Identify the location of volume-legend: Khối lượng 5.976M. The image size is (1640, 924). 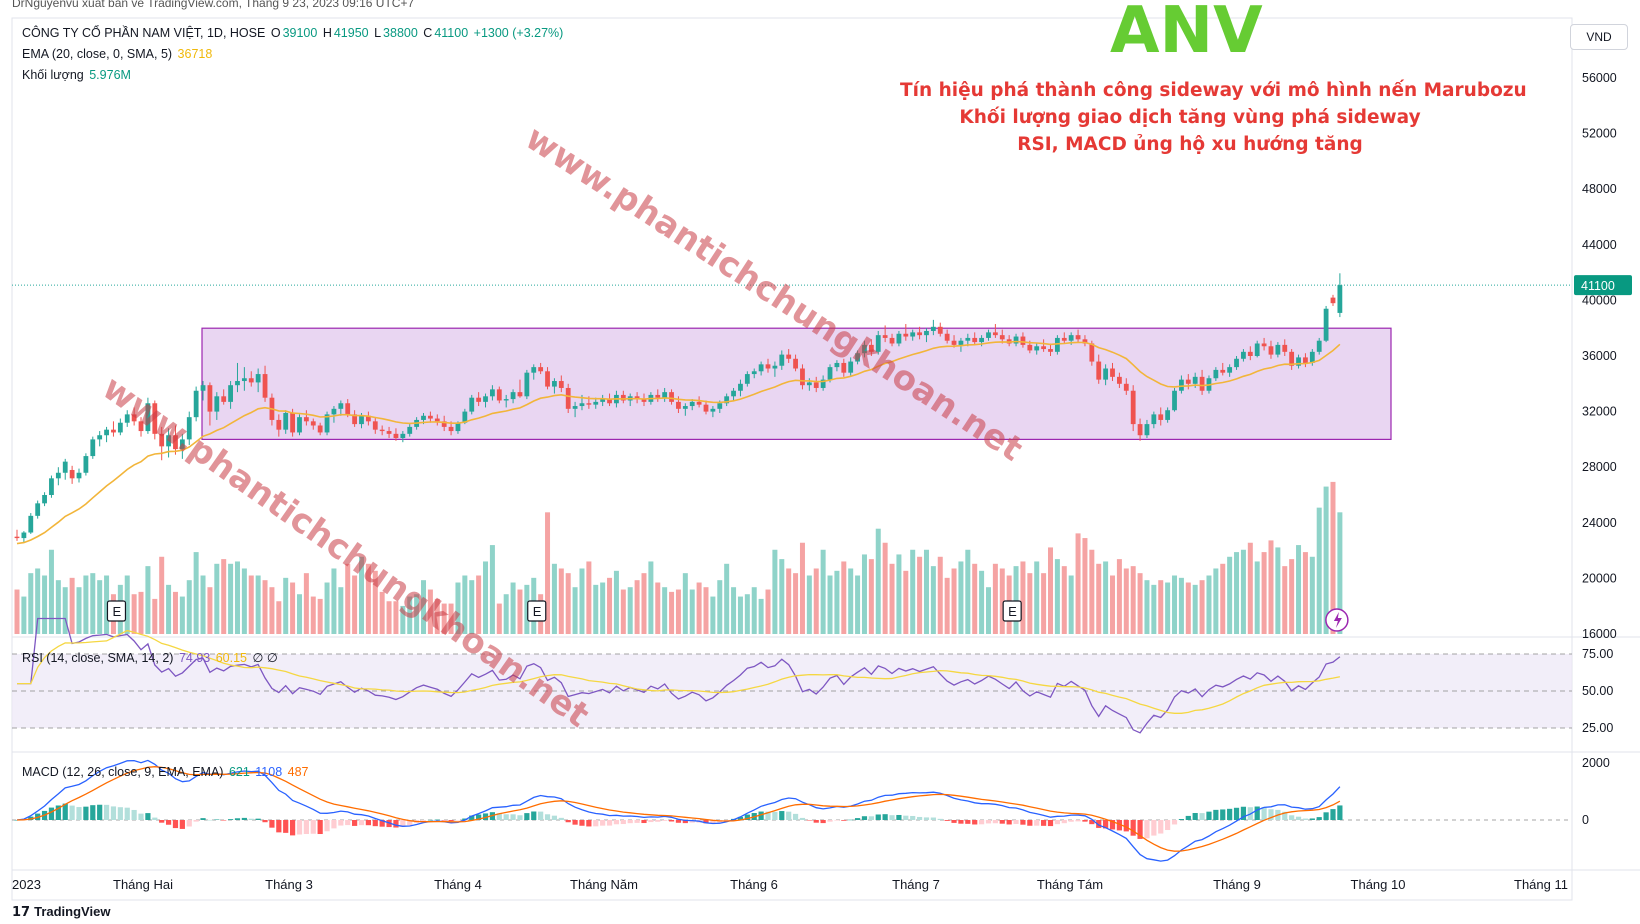
(77, 75).